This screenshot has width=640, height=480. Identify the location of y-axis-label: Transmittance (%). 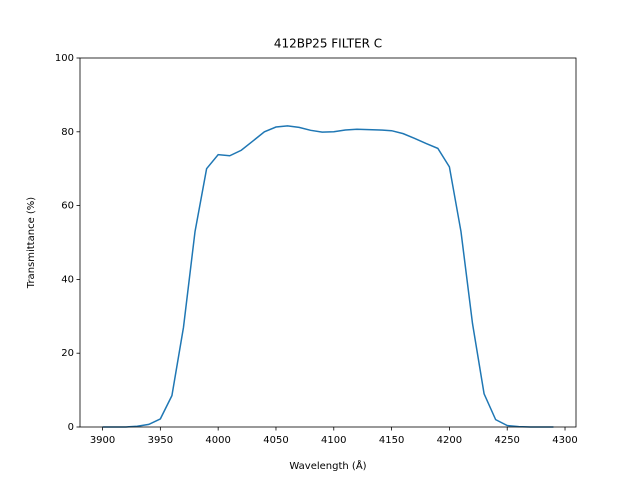
(31, 243).